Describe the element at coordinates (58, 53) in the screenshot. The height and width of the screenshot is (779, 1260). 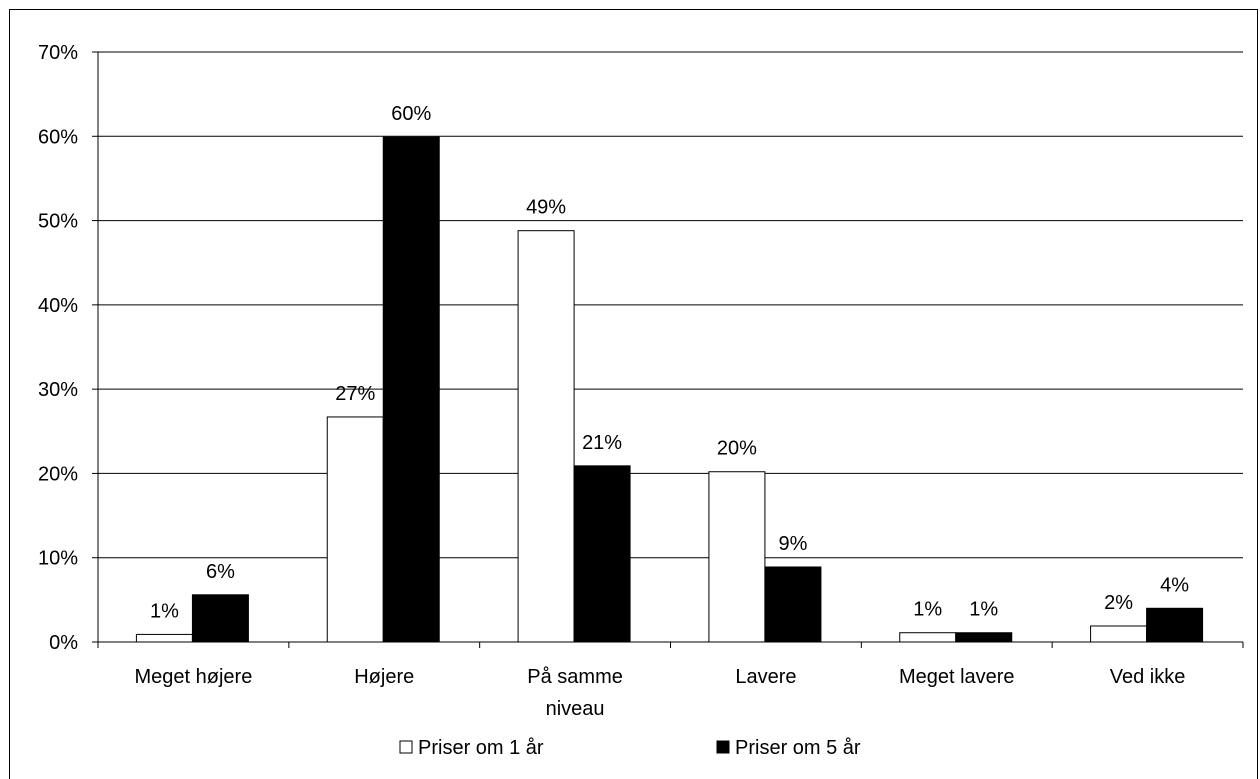
I see `y-tick-label: 70%` at that location.